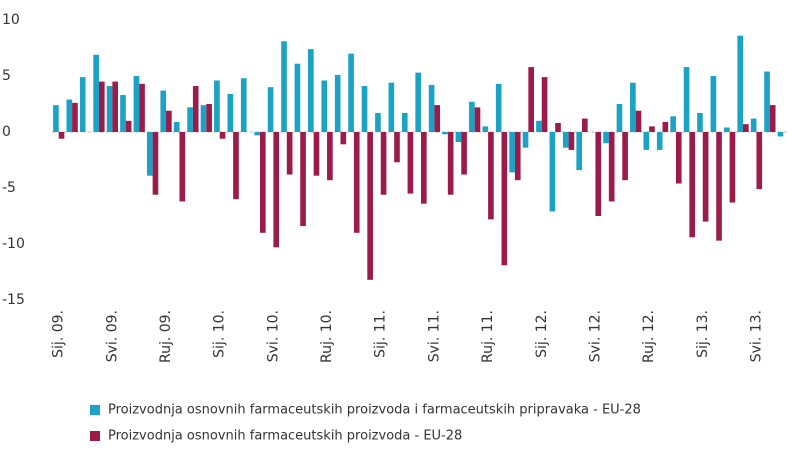 This screenshot has height=452, width=790. I want to click on y-tick-label: -15, so click(13, 300).